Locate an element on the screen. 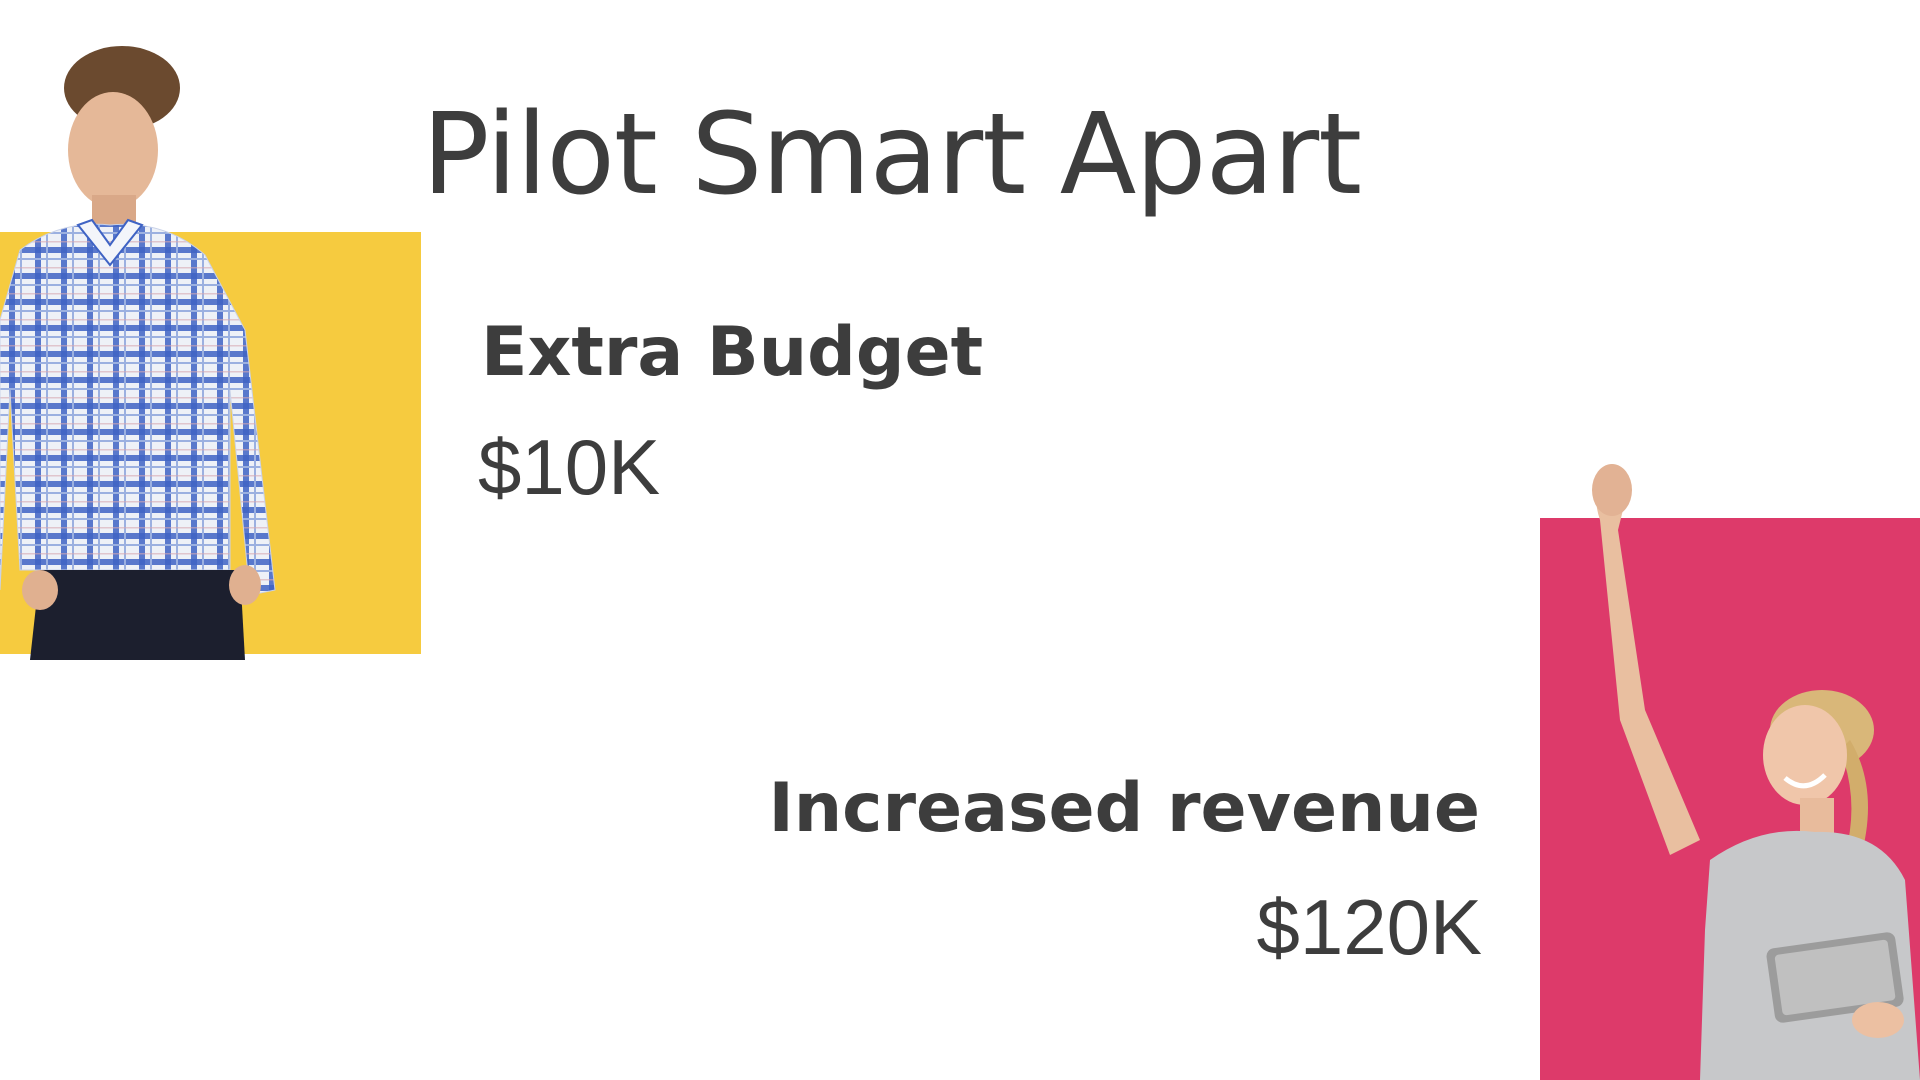 Image resolution: width=1920 pixels, height=1080 pixels. man-photo is located at coordinates (138, 353).